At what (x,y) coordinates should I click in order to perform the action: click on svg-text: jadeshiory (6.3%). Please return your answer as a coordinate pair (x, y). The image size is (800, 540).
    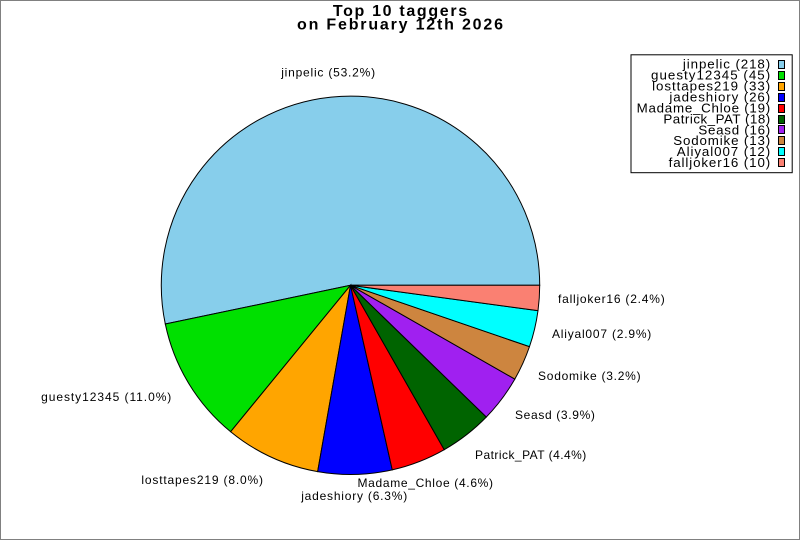
    Looking at the image, I should click on (353, 496).